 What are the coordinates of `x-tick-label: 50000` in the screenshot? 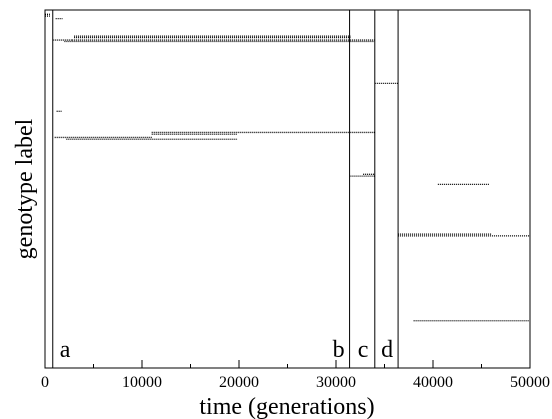 It's located at (530, 382).